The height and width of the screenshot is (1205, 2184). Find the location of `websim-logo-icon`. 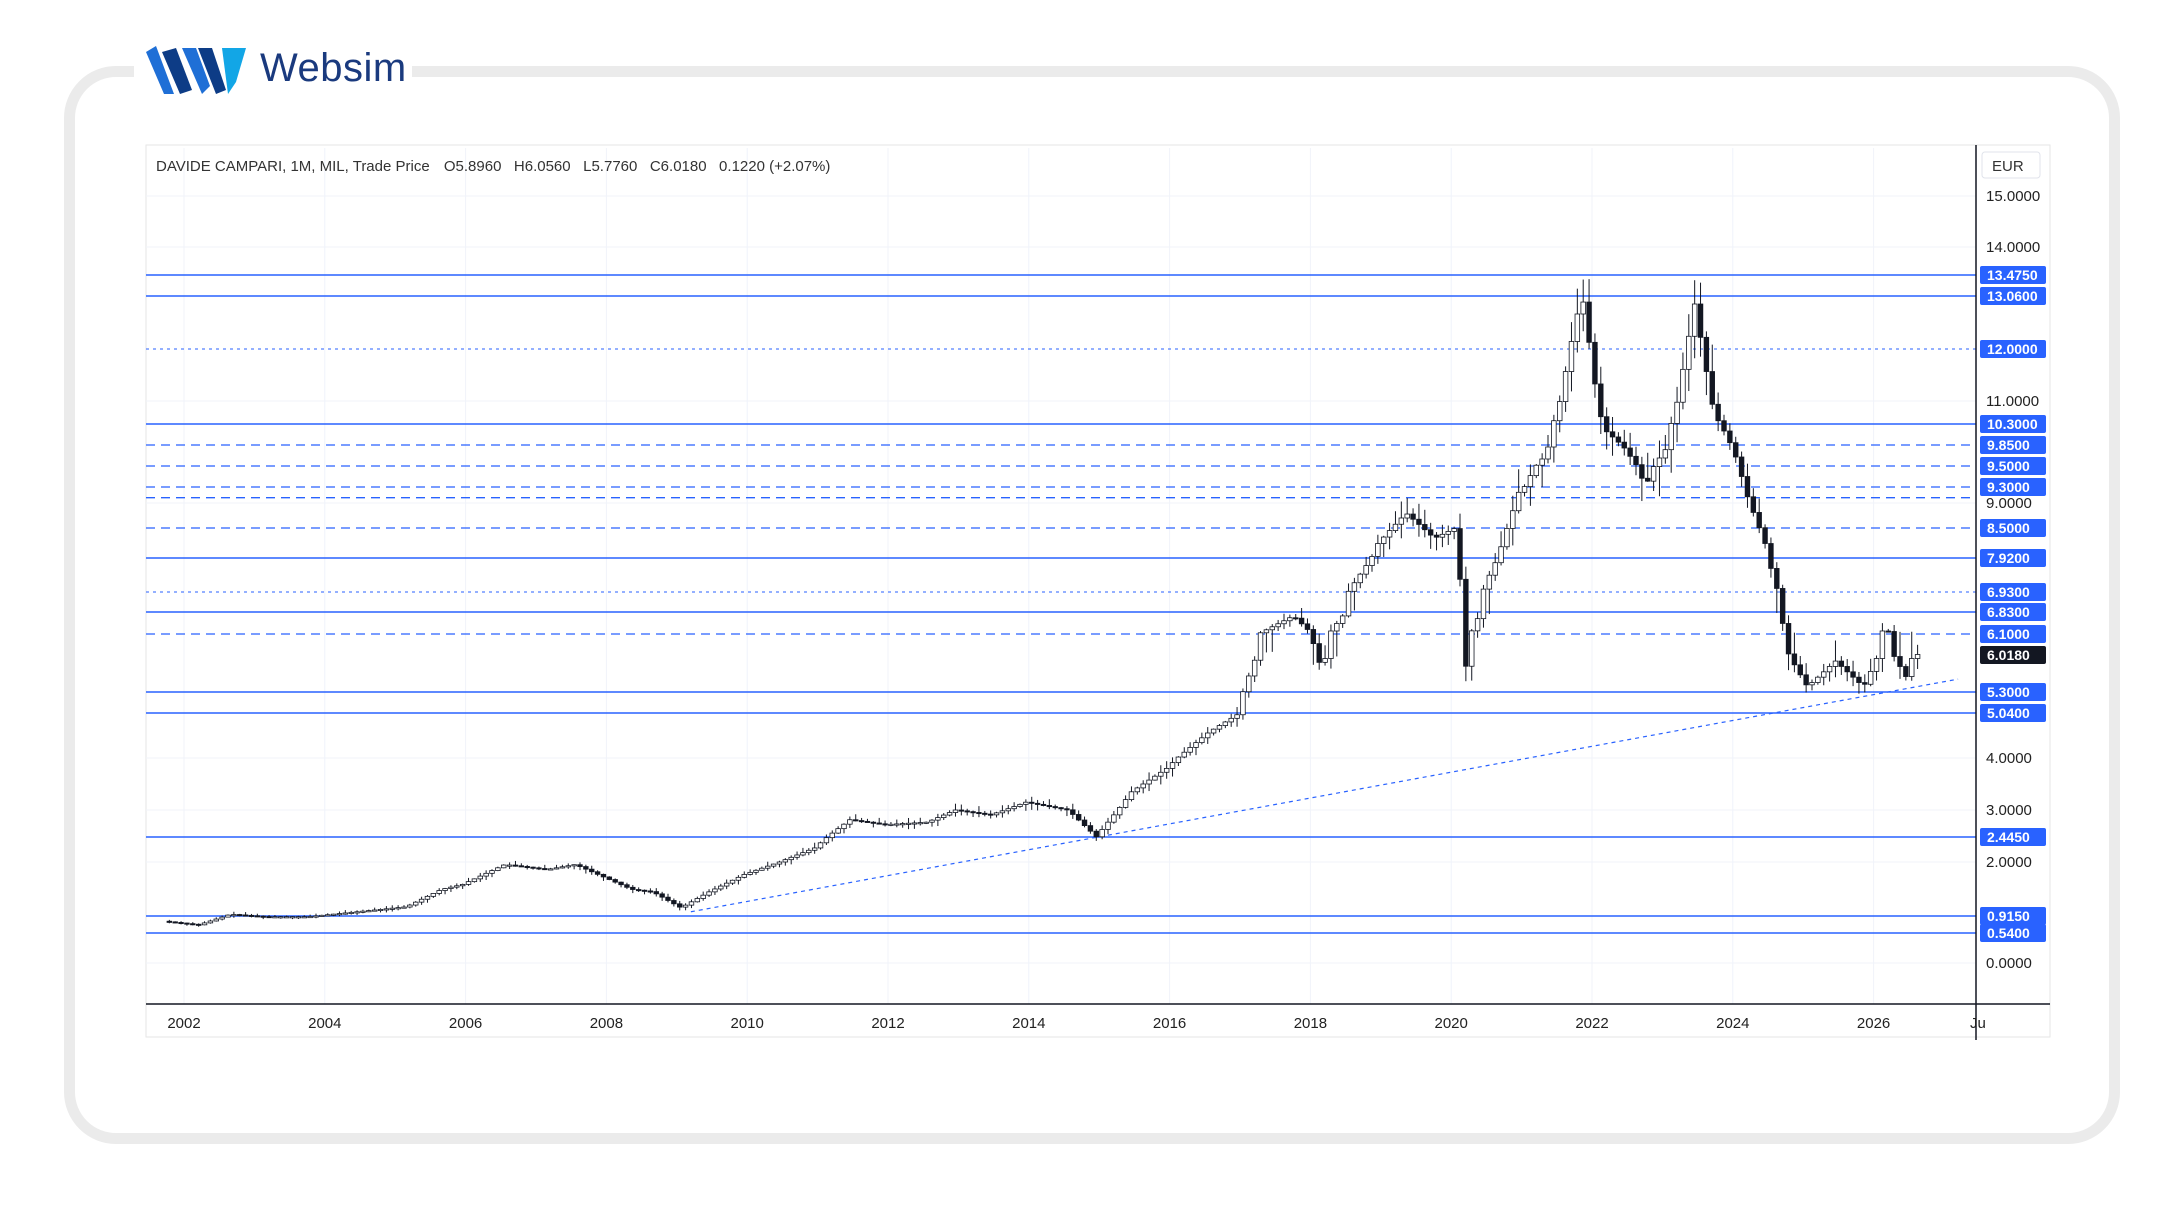

websim-logo-icon is located at coordinates (196, 70).